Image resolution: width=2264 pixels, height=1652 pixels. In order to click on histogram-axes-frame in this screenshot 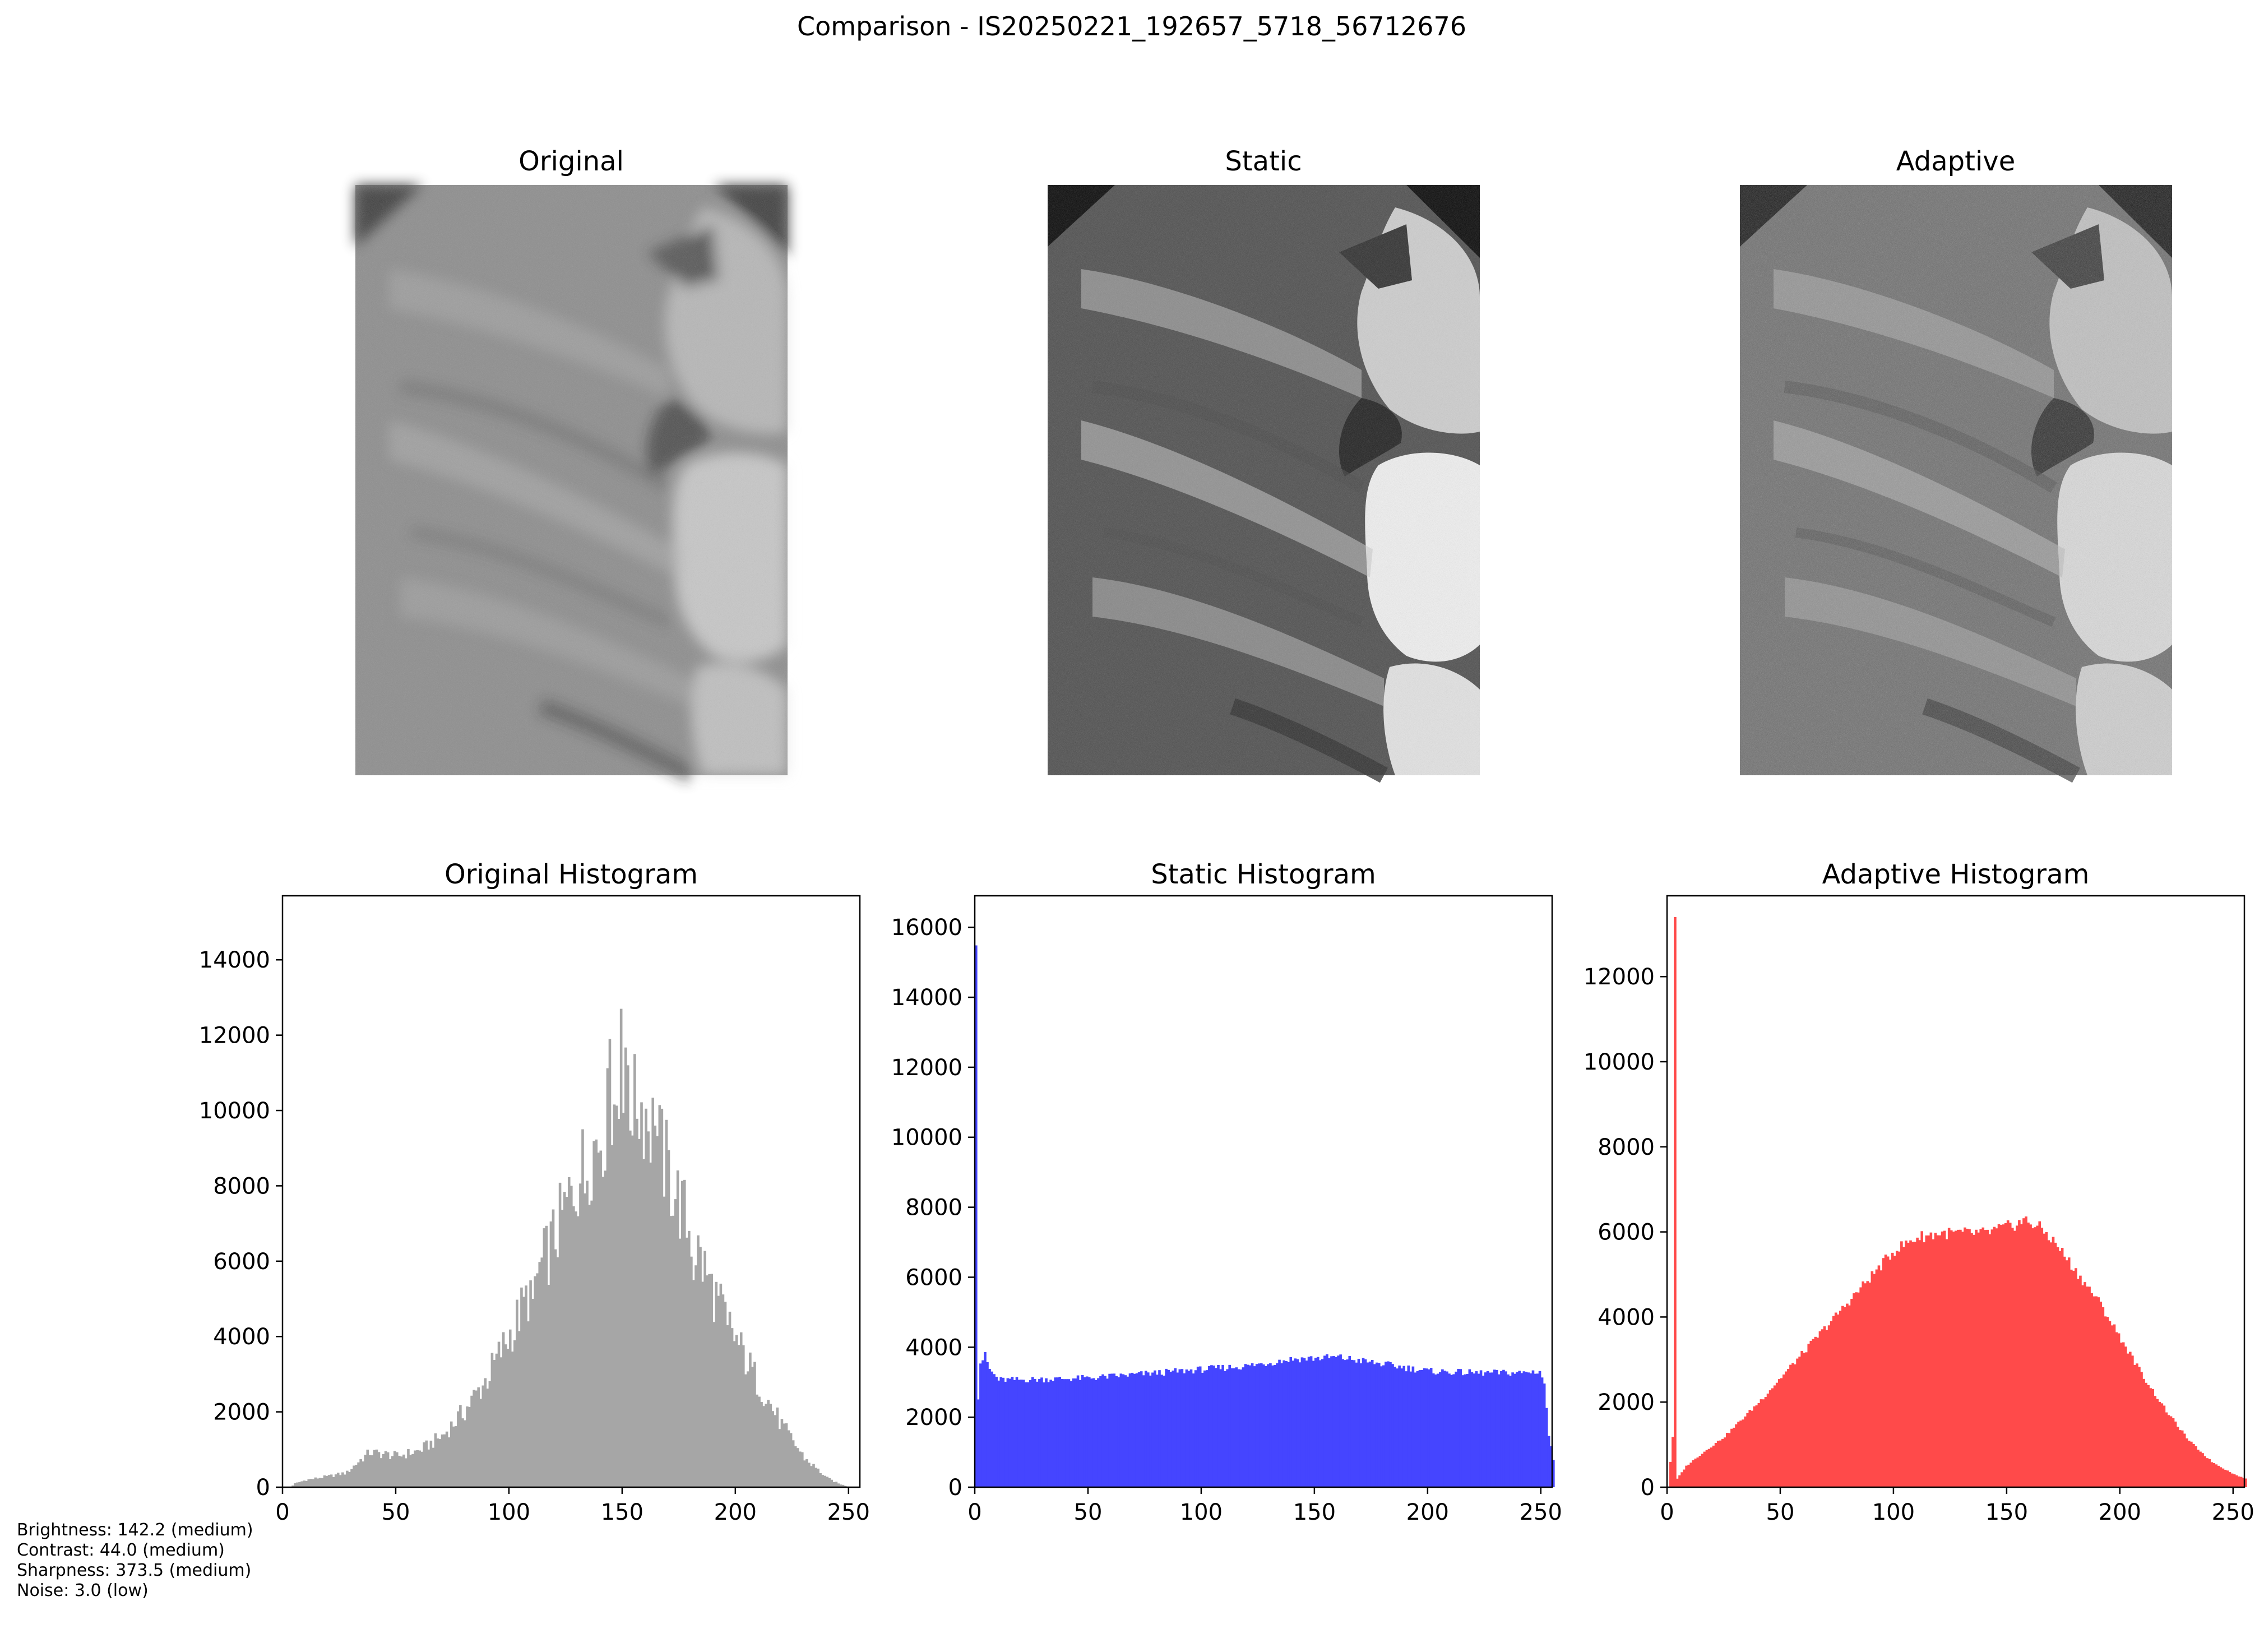, I will do `click(1956, 1191)`.